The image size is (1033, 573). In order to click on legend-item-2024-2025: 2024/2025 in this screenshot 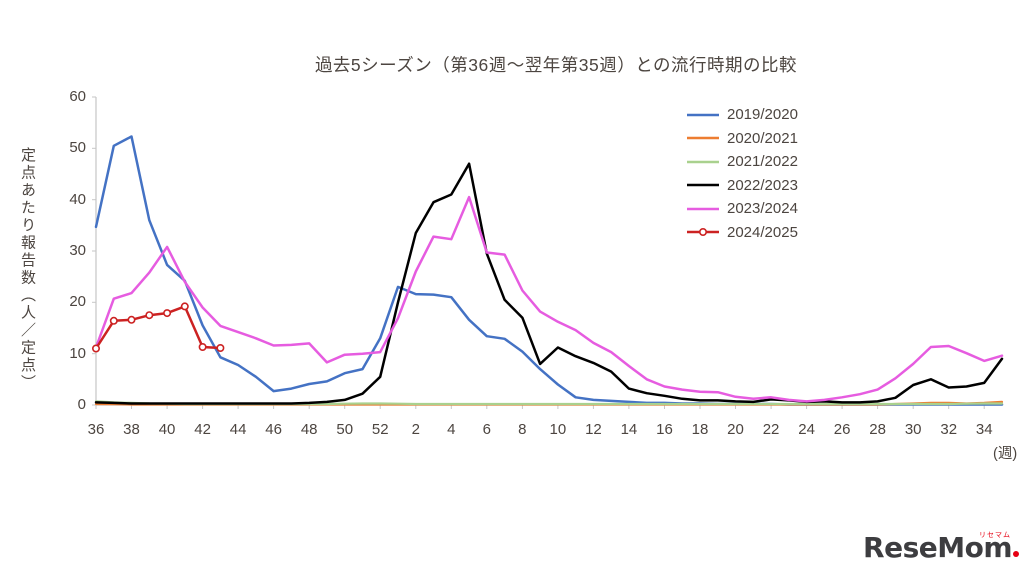, I will do `click(742, 233)`.